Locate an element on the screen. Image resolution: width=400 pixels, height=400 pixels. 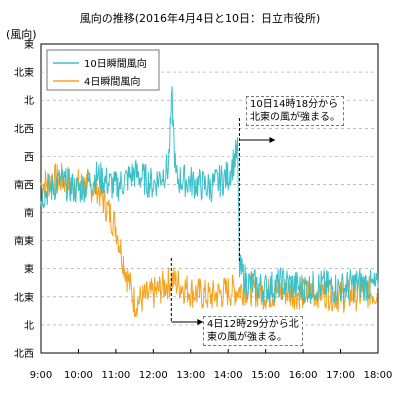
x-tick-label: 9:00 is located at coordinates (41, 375).